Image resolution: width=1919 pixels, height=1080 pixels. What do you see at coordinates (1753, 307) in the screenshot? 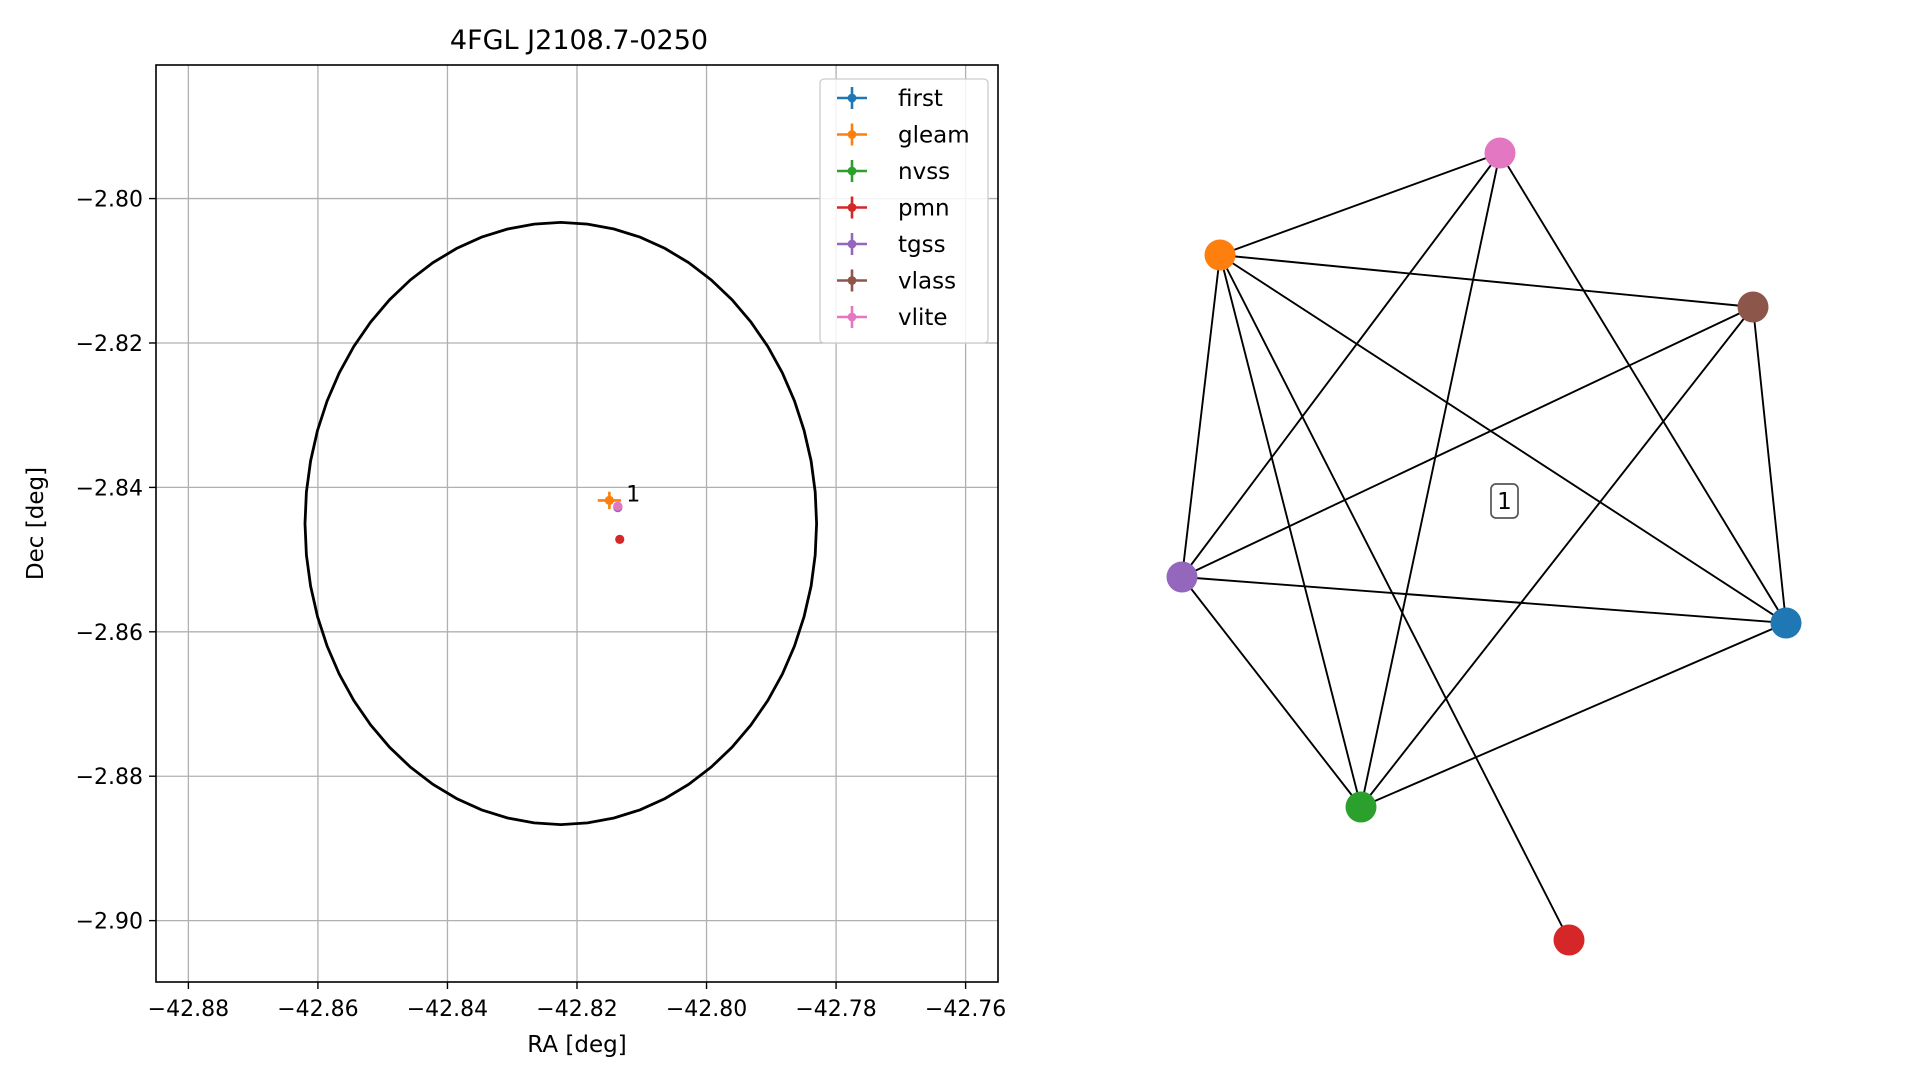
I see `graph-node-vlass` at bounding box center [1753, 307].